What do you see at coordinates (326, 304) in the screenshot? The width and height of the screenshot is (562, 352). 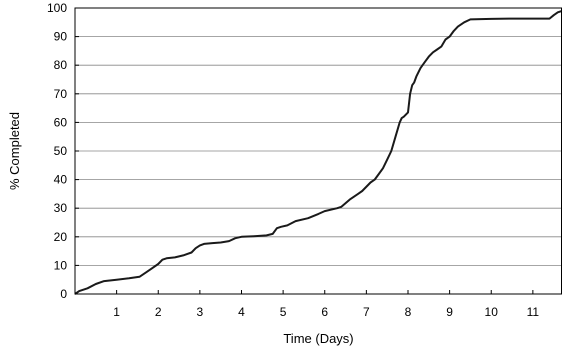 I see `x-axis-ticks: 1 2 3 4 5 6 7 8 9 10 11` at bounding box center [326, 304].